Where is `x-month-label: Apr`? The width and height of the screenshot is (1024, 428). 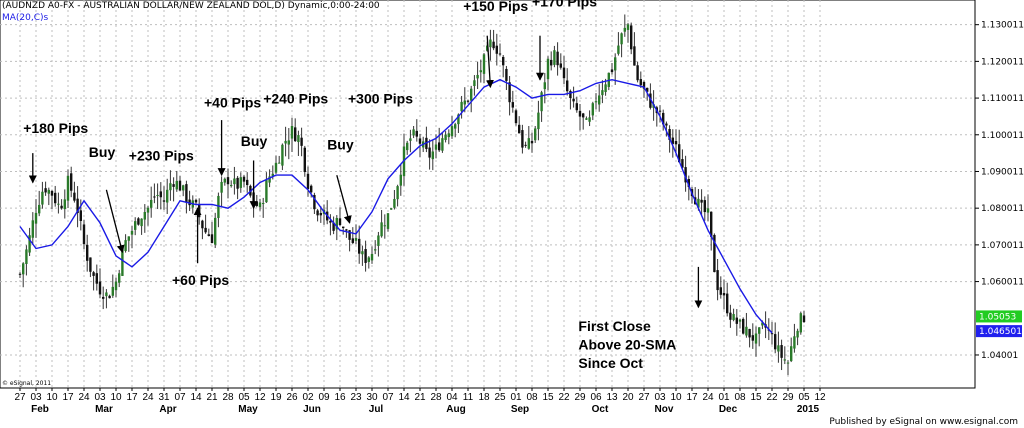 x-month-label: Apr is located at coordinates (167, 409).